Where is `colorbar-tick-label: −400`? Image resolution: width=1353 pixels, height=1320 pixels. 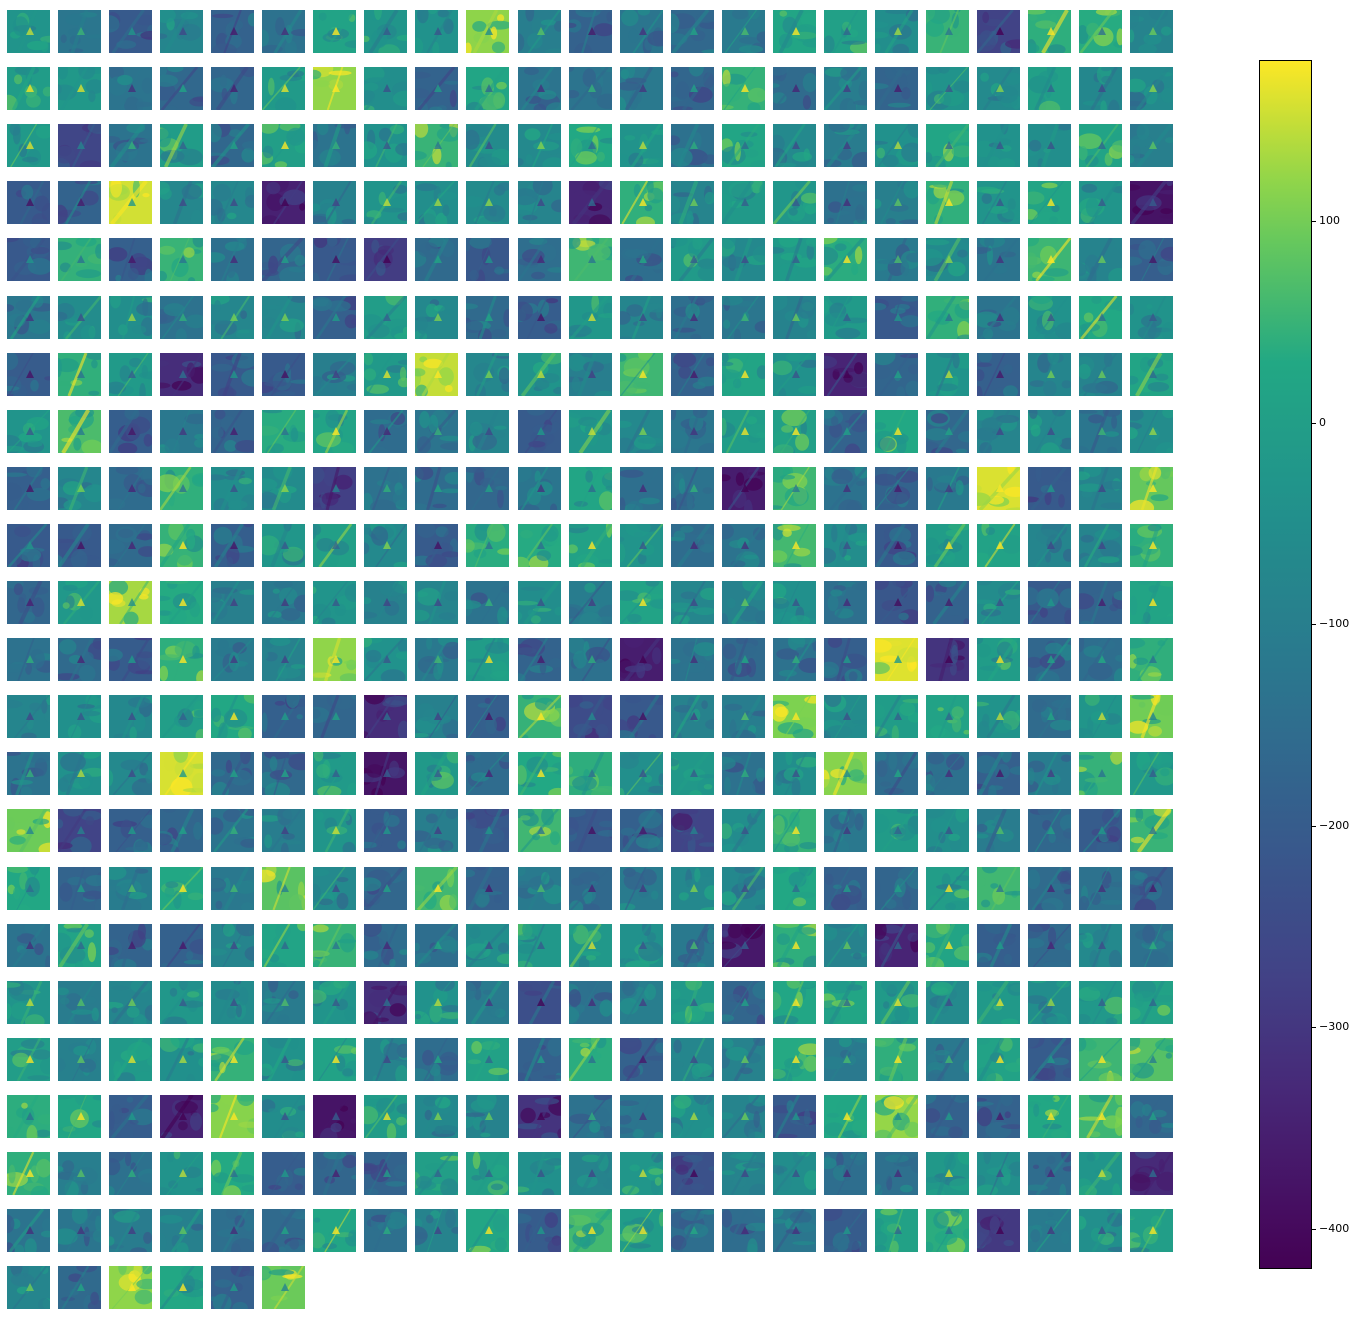 colorbar-tick-label: −400 is located at coordinates (1334, 1228).